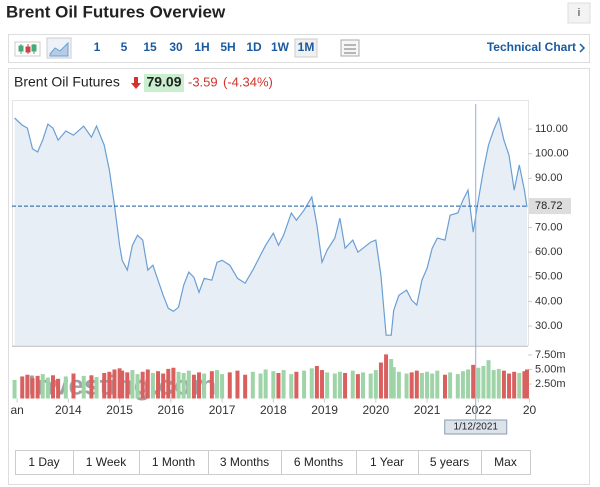  I want to click on range-button-label: 1 Month, so click(173, 462).